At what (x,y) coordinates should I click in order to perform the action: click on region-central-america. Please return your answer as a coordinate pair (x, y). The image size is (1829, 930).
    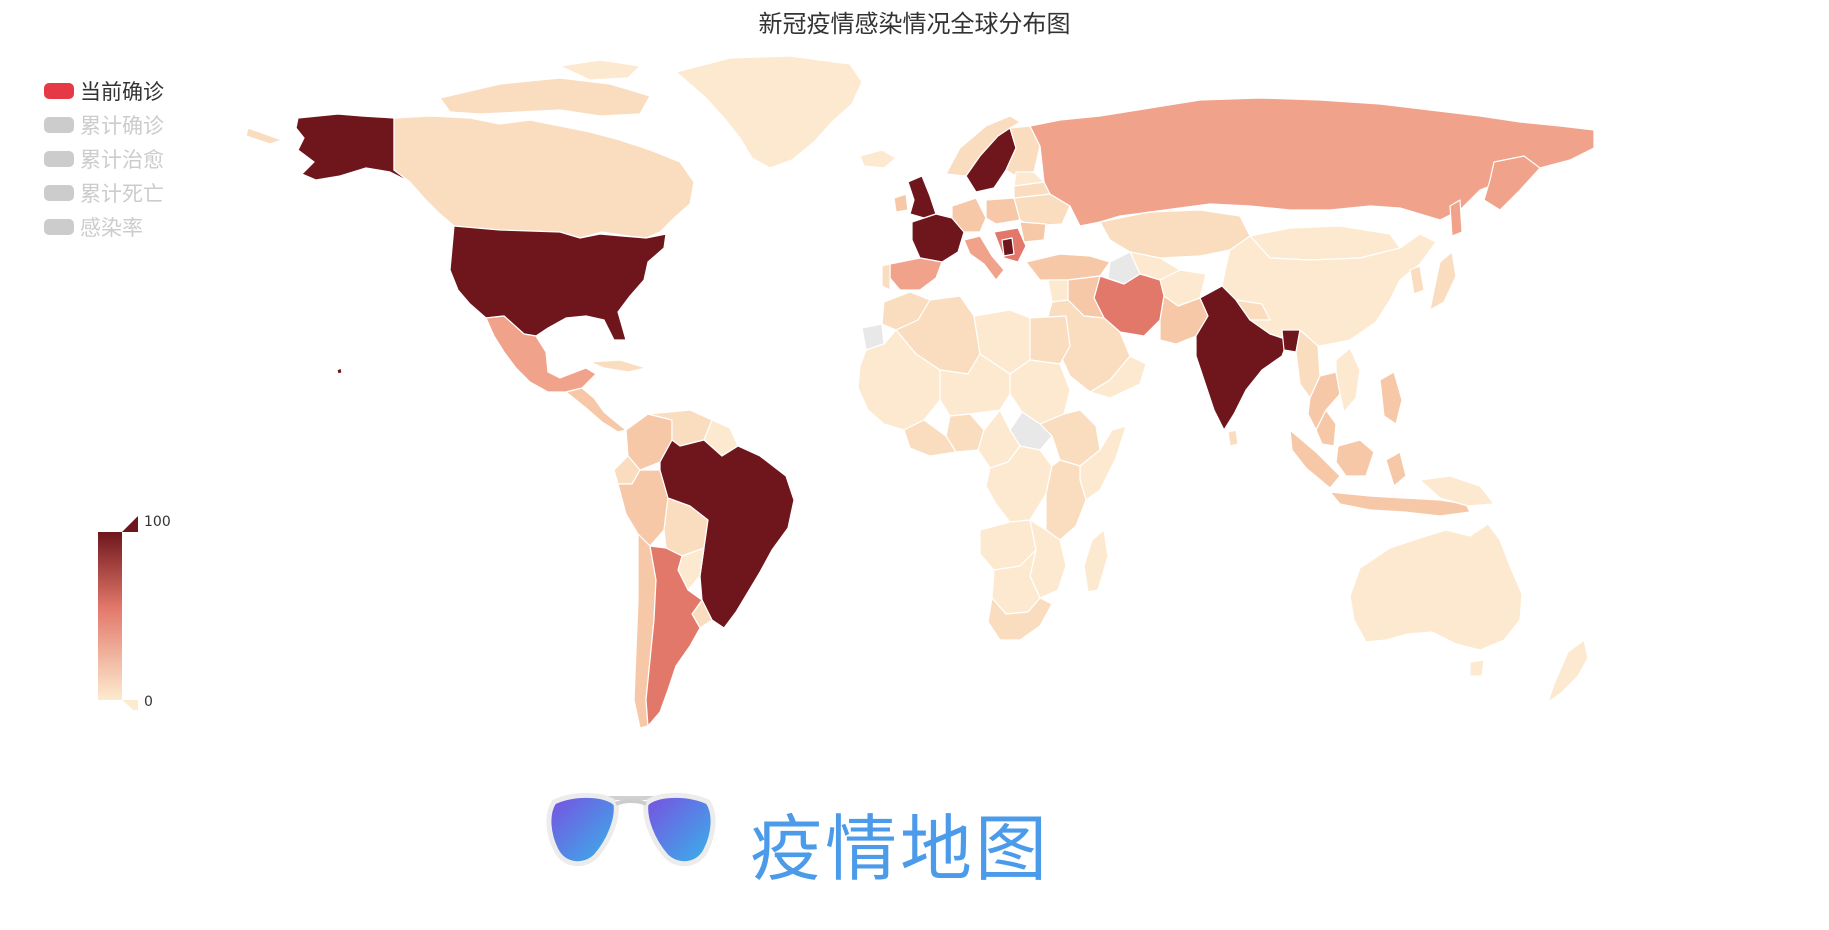
    Looking at the image, I should click on (596, 410).